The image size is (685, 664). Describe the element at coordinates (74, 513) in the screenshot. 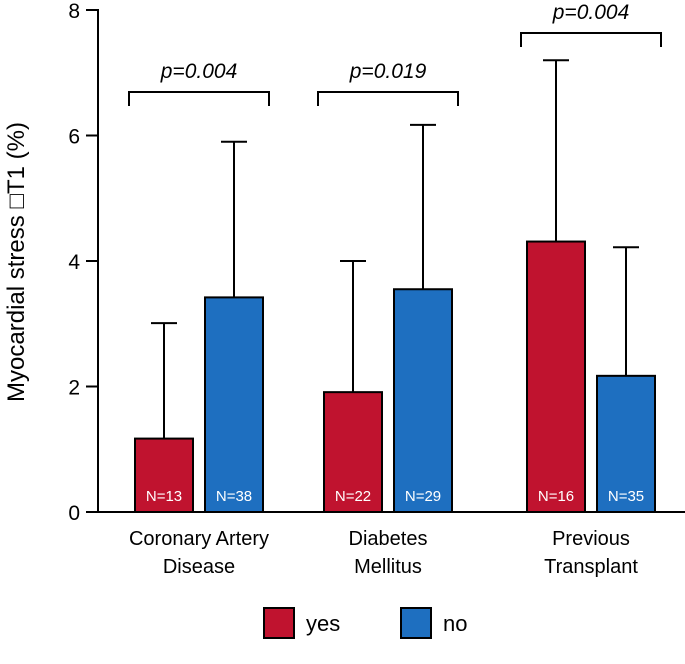

I see `y-tick-label-0: 0` at that location.